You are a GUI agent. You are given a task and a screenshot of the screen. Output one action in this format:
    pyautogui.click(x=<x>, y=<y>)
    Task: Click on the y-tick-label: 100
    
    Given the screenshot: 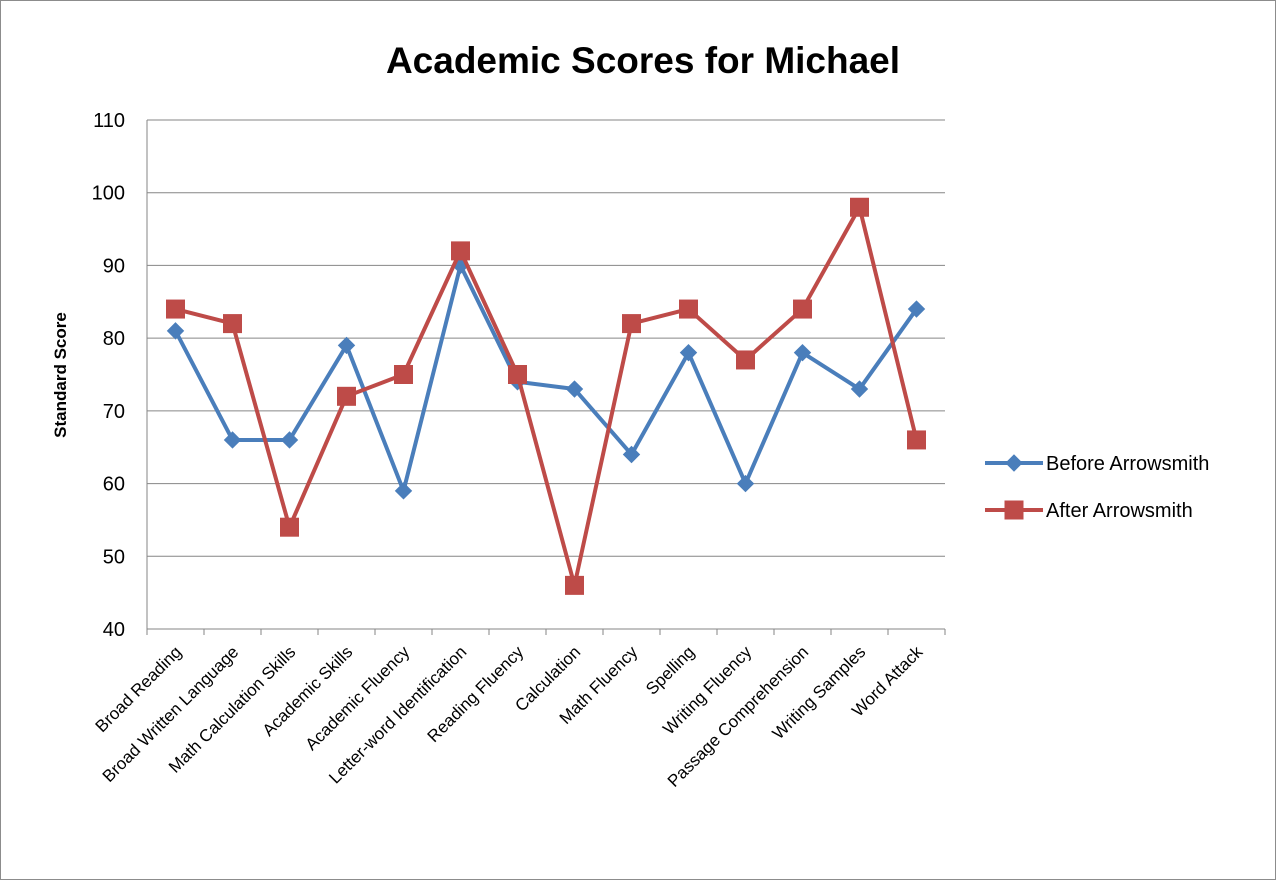 What is the action you would take?
    pyautogui.click(x=108, y=194)
    